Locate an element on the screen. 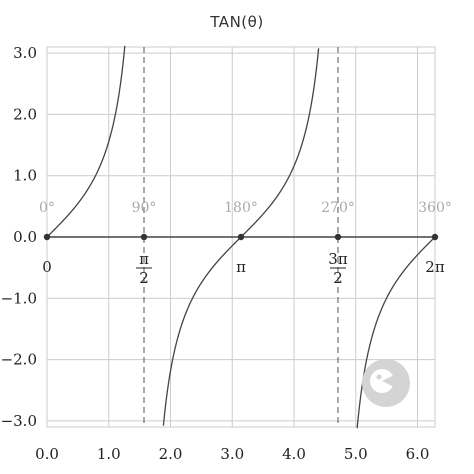 The image size is (474, 474). x-tick-label: 5.0 is located at coordinates (356, 454).